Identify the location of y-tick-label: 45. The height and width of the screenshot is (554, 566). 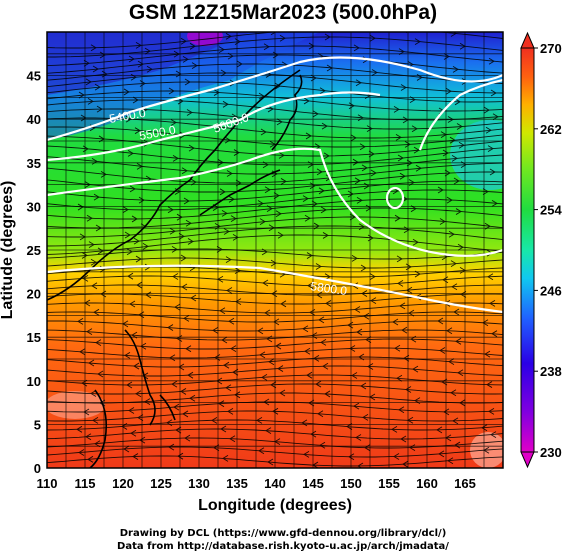
(34, 76).